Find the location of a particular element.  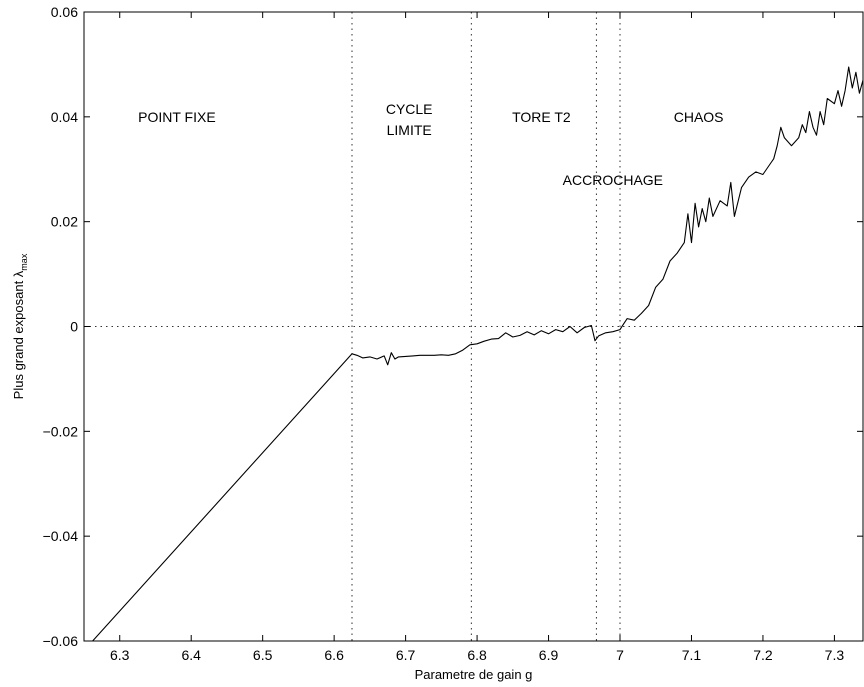

x-tick-label: 7.3 is located at coordinates (835, 655).